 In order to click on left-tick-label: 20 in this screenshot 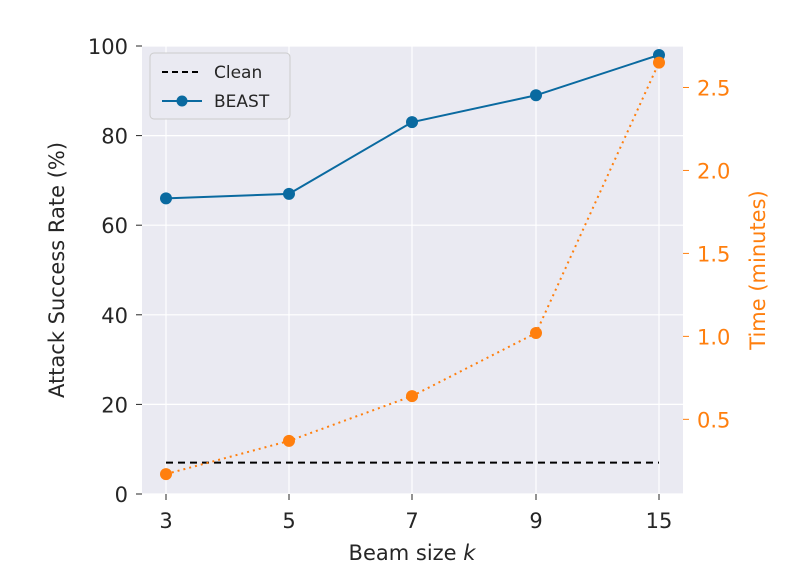, I will do `click(114, 405)`.